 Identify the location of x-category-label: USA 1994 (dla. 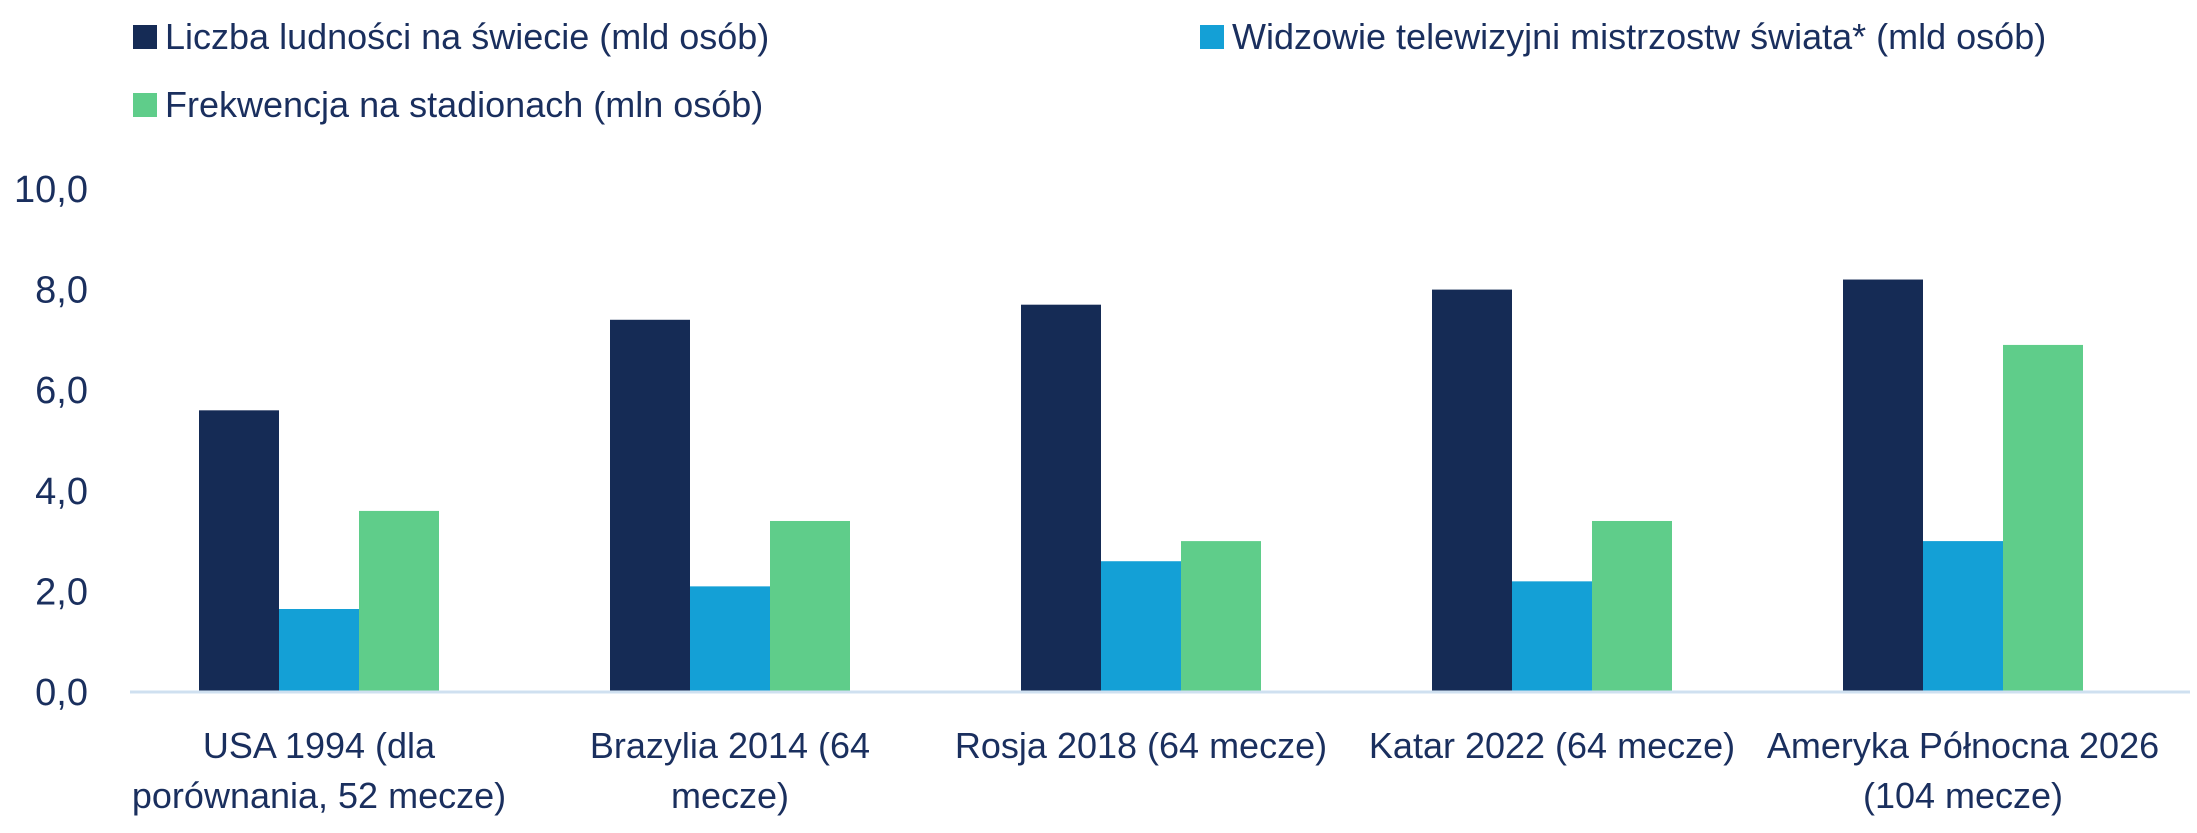
(319, 745).